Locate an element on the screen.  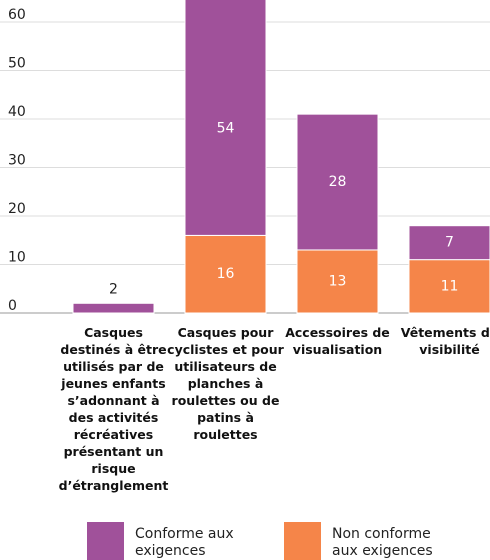
y-tick-label: 50 is located at coordinates (17, 64).